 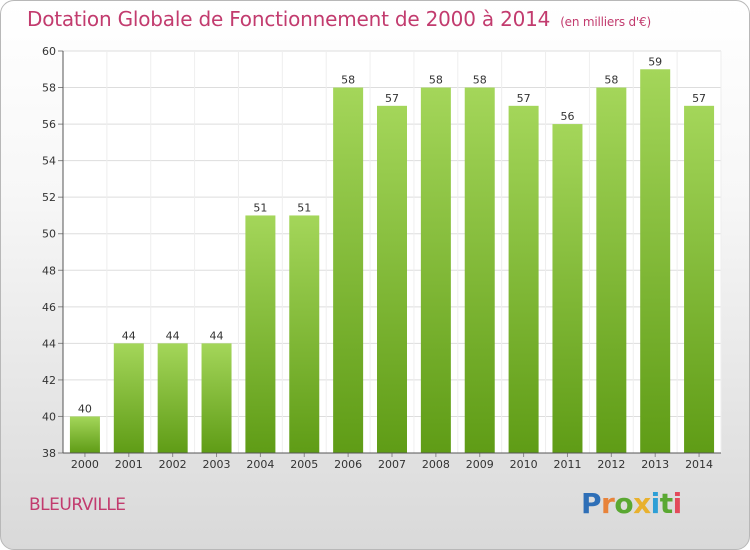 What do you see at coordinates (436, 80) in the screenshot?
I see `data-label-2008: 58` at bounding box center [436, 80].